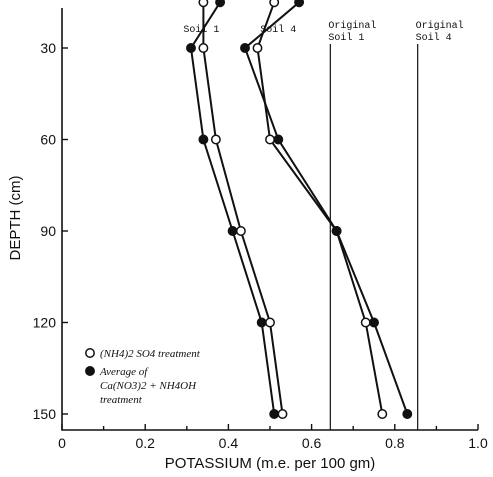 The height and width of the screenshot is (477, 493). Describe the element at coordinates (90, 371) in the screenshot. I see `legend-filled-marker` at that location.